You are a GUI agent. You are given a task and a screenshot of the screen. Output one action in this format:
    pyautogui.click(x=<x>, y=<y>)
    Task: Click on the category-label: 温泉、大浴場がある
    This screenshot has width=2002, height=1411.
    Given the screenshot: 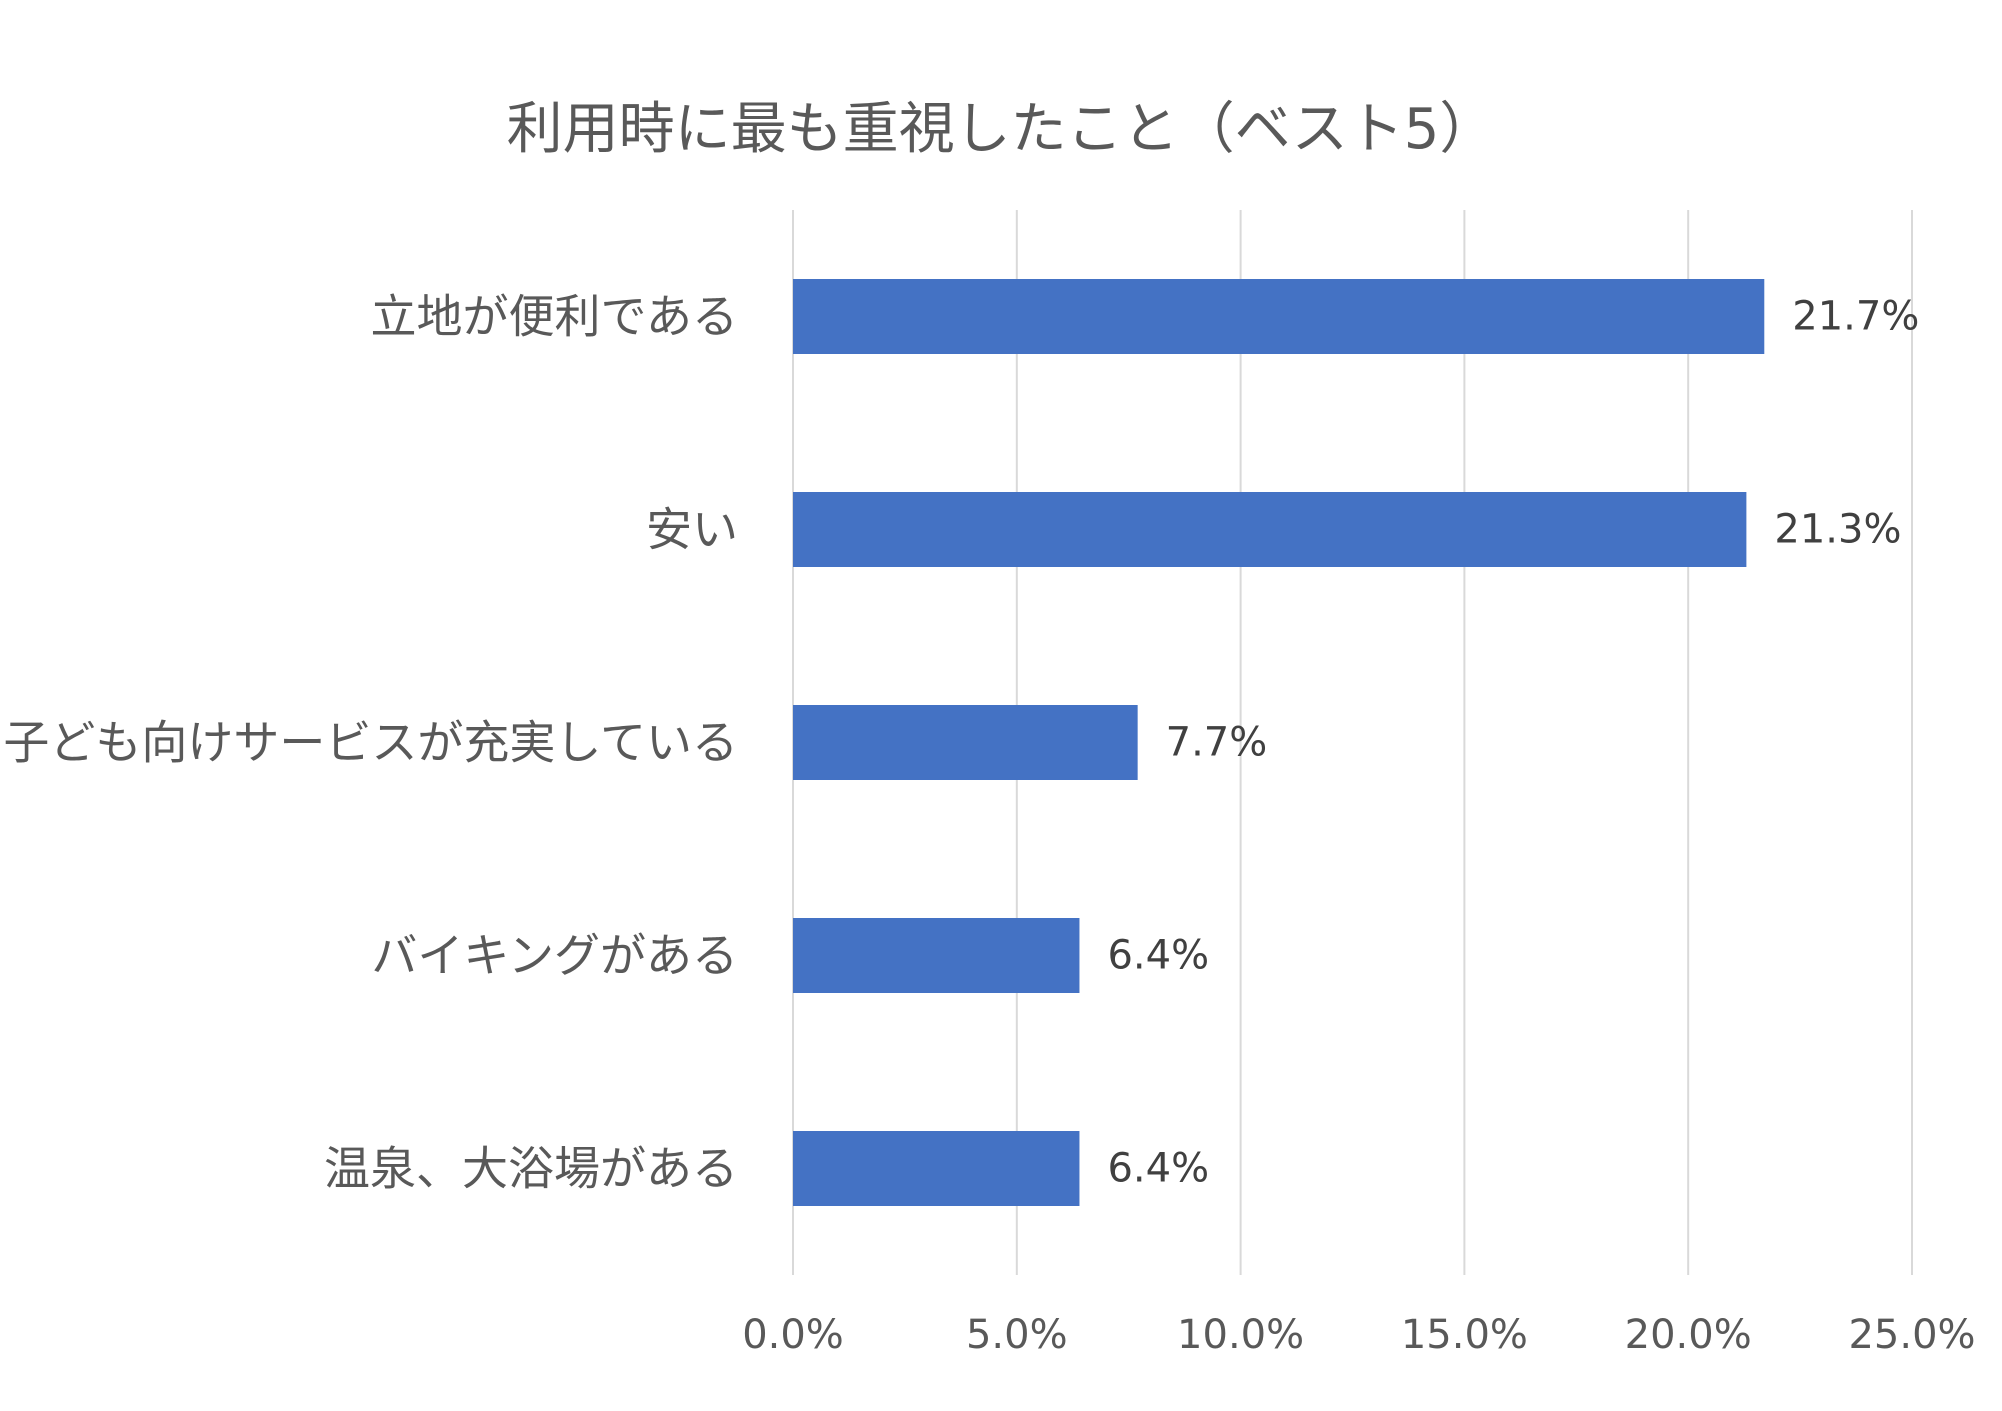 What is the action you would take?
    pyautogui.click(x=531, y=1169)
    